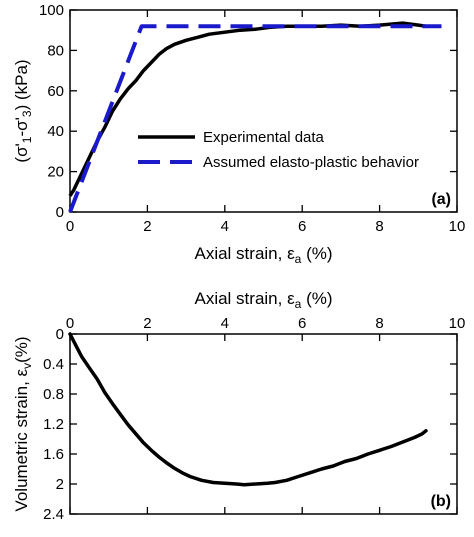 Image resolution: width=474 pixels, height=537 pixels. What do you see at coordinates (51, 10) in the screenshot?
I see `chart-a-y-tick-label: 100` at bounding box center [51, 10].